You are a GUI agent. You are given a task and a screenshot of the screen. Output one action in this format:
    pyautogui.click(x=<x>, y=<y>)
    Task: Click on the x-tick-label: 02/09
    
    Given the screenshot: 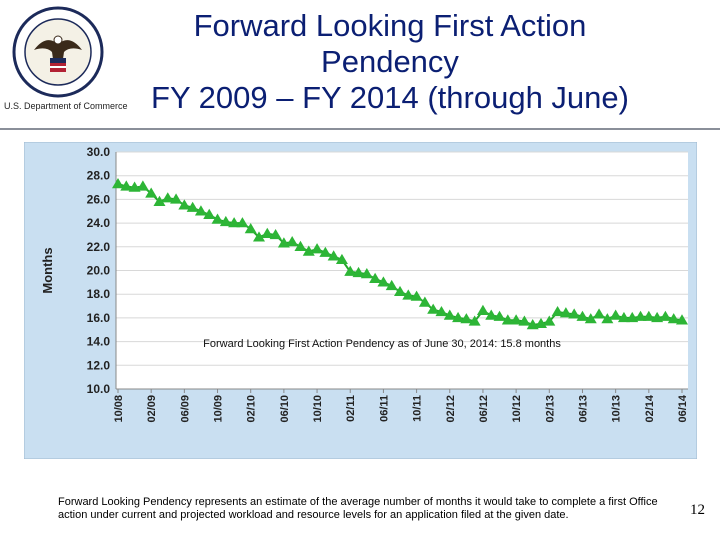 What is the action you would take?
    pyautogui.click(x=152, y=409)
    